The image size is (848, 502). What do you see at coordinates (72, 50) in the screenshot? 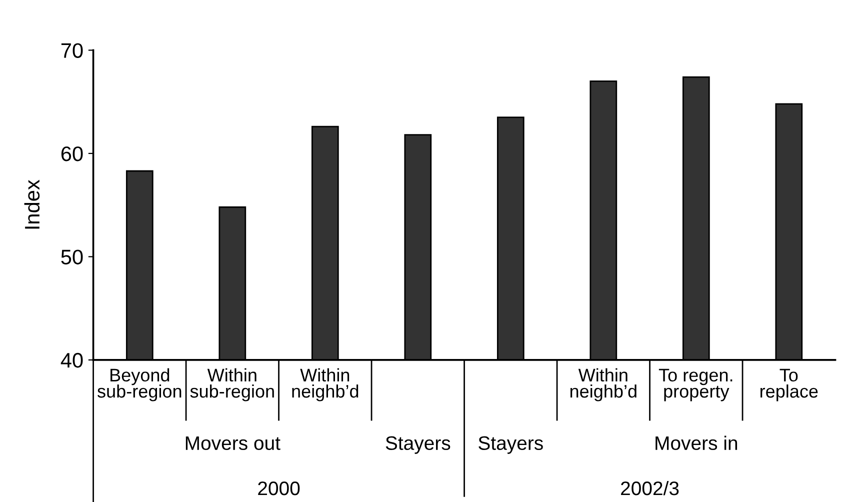
I see `y-tick-label: 70` at bounding box center [72, 50].